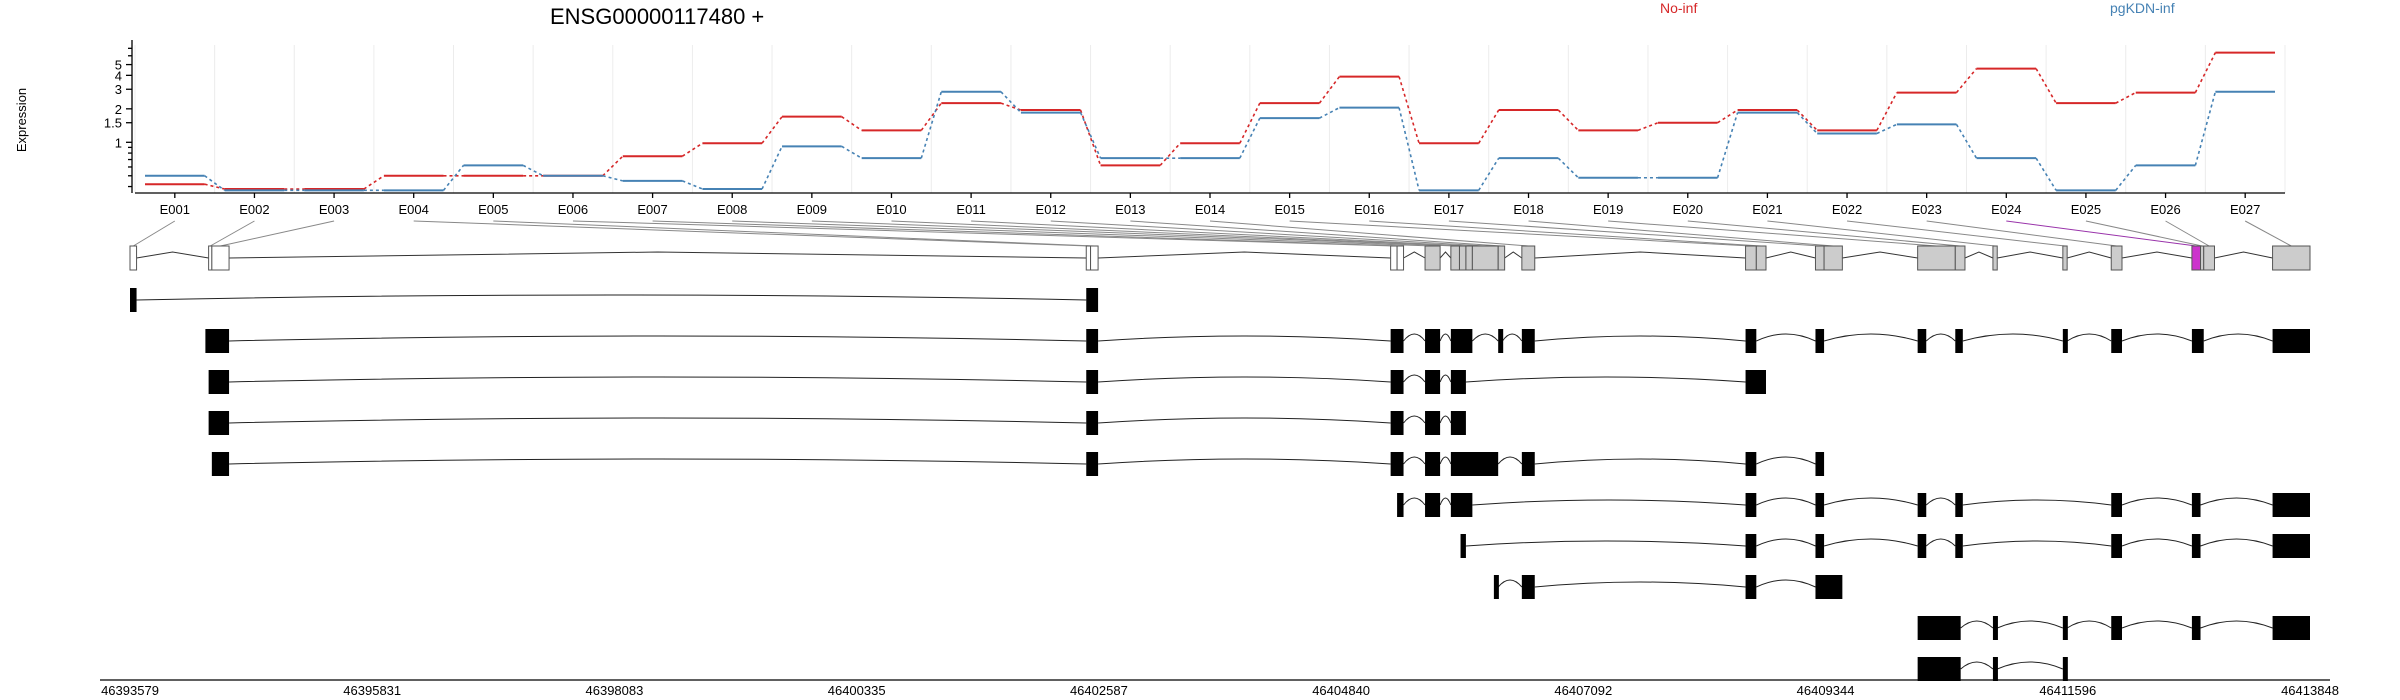  Describe the element at coordinates (2245, 209) in the screenshot. I see `exon-tick-label: E027` at that location.